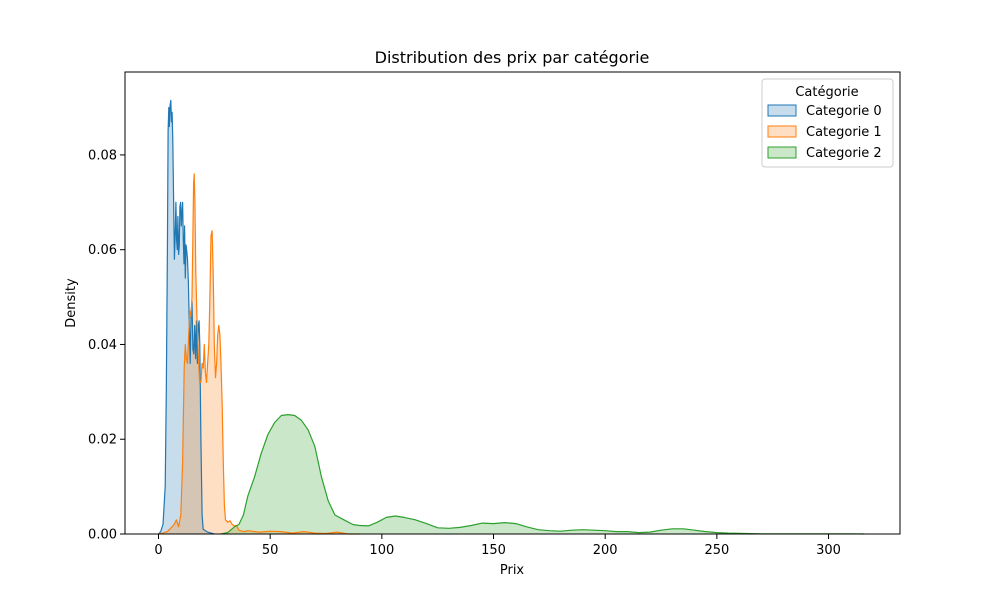  Describe the element at coordinates (102, 155) in the screenshot. I see `y-tick-label: 0.08` at that location.